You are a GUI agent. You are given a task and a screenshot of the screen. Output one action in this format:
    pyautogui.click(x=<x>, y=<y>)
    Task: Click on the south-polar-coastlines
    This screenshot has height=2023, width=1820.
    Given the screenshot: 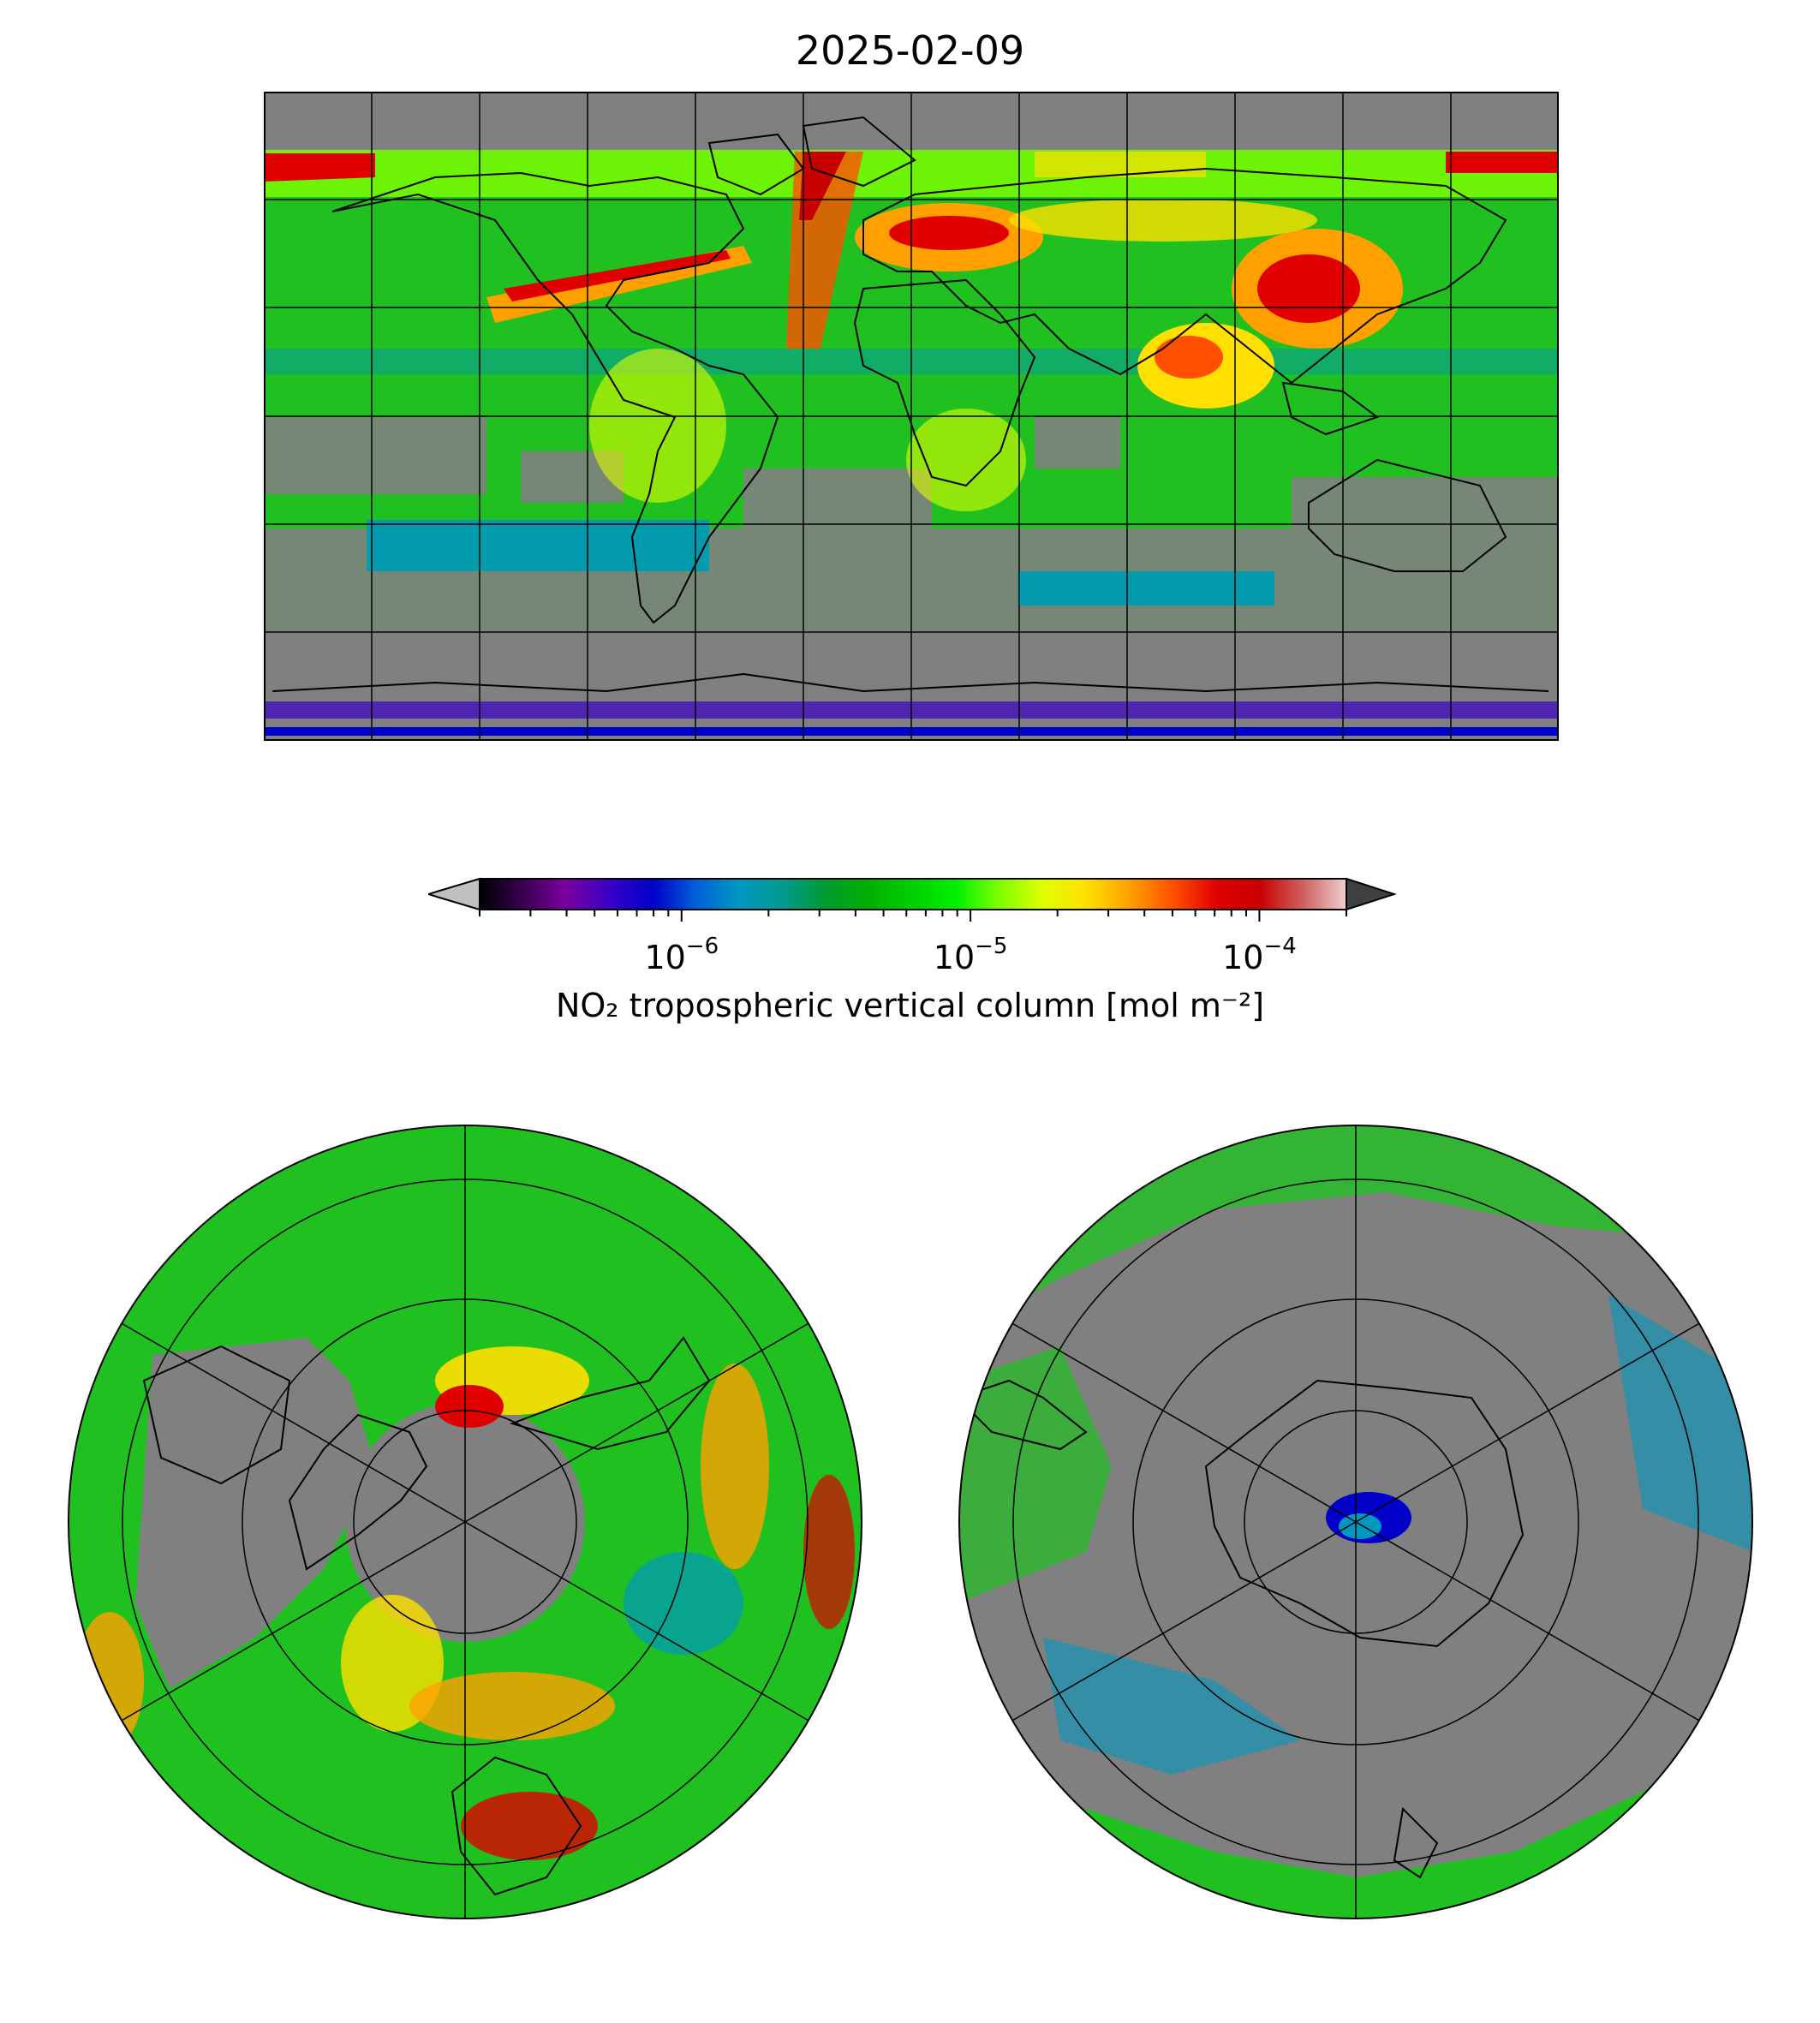 What is the action you would take?
    pyautogui.click(x=1242, y=1629)
    